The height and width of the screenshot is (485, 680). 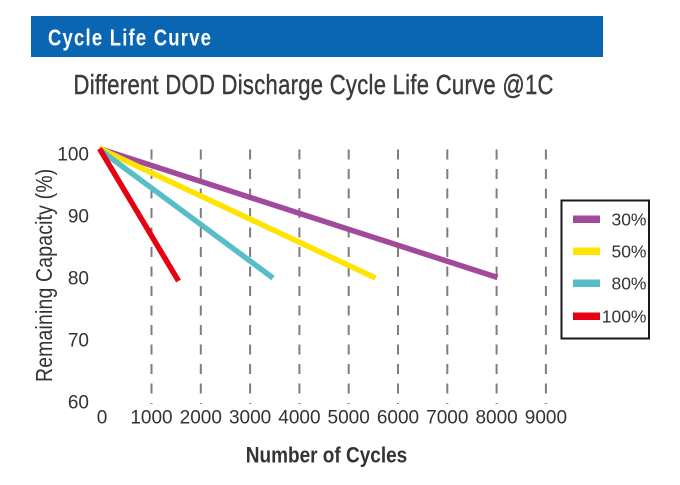 I want to click on svg-text: 100%, so click(x=624, y=317).